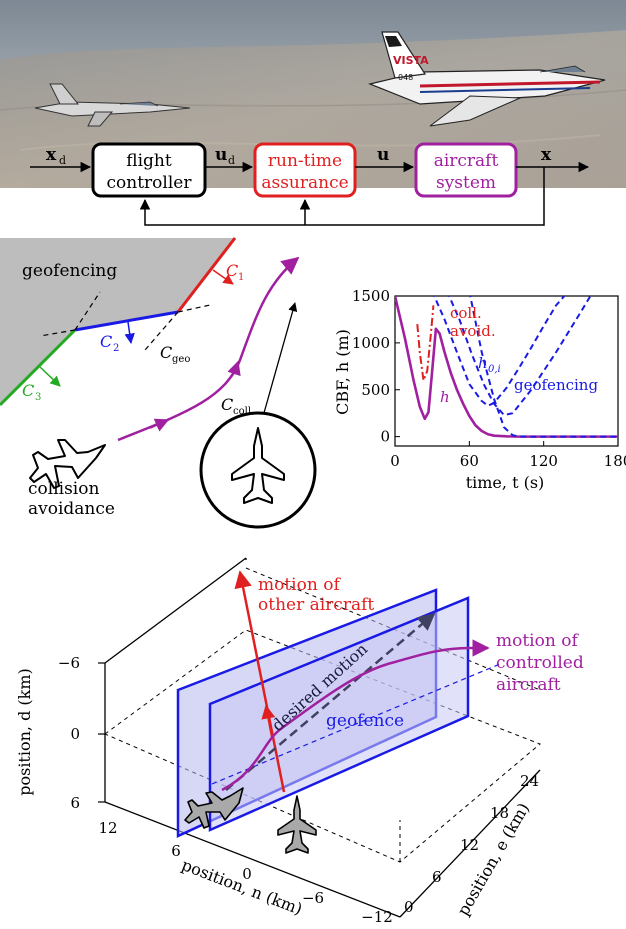 This screenshot has height=929, width=626. Describe the element at coordinates (371, 343) in the screenshot. I see `y-tick-label: 1000` at that location.